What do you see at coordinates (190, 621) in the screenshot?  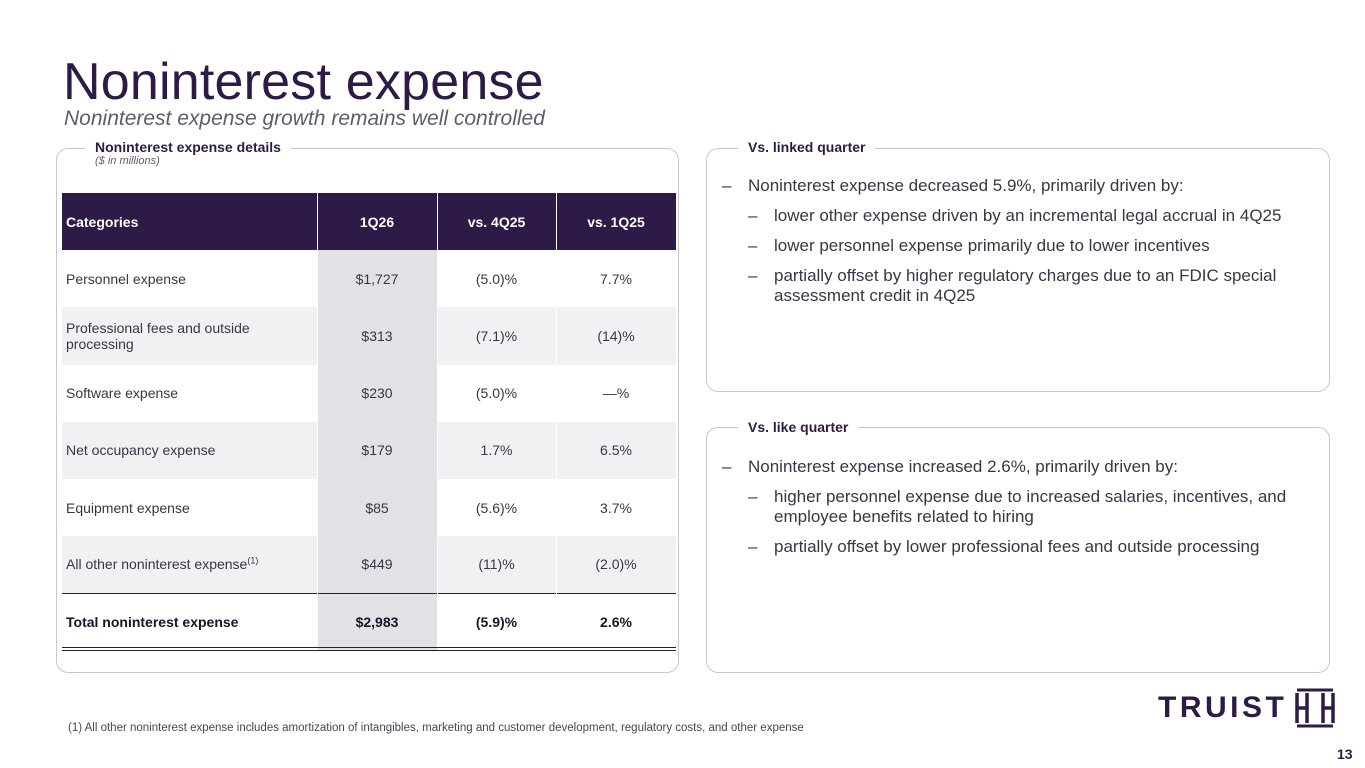 I see `total-category: Total noninterest expense` at bounding box center [190, 621].